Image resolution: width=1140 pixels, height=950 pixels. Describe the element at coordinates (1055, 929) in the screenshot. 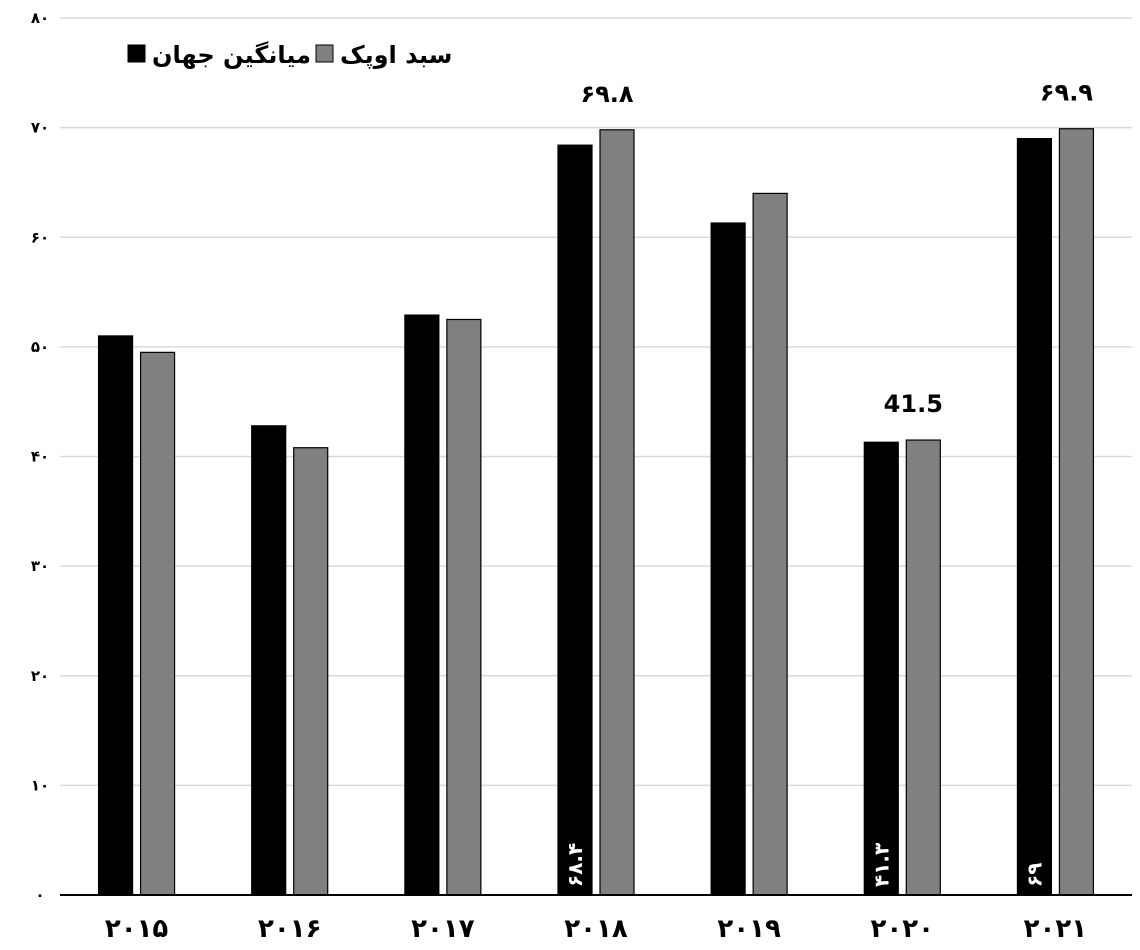

I see `x-tick-label: ۲۰۲۱` at that location.